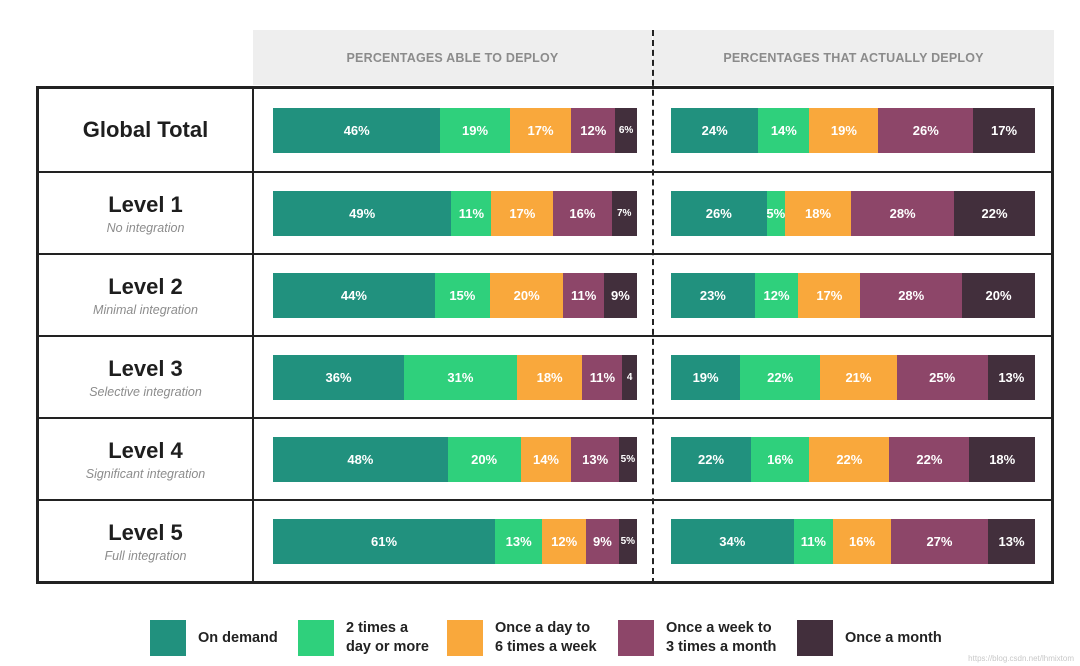  What do you see at coordinates (629, 377) in the screenshot?
I see `bar-segment-once-month: 4` at bounding box center [629, 377].